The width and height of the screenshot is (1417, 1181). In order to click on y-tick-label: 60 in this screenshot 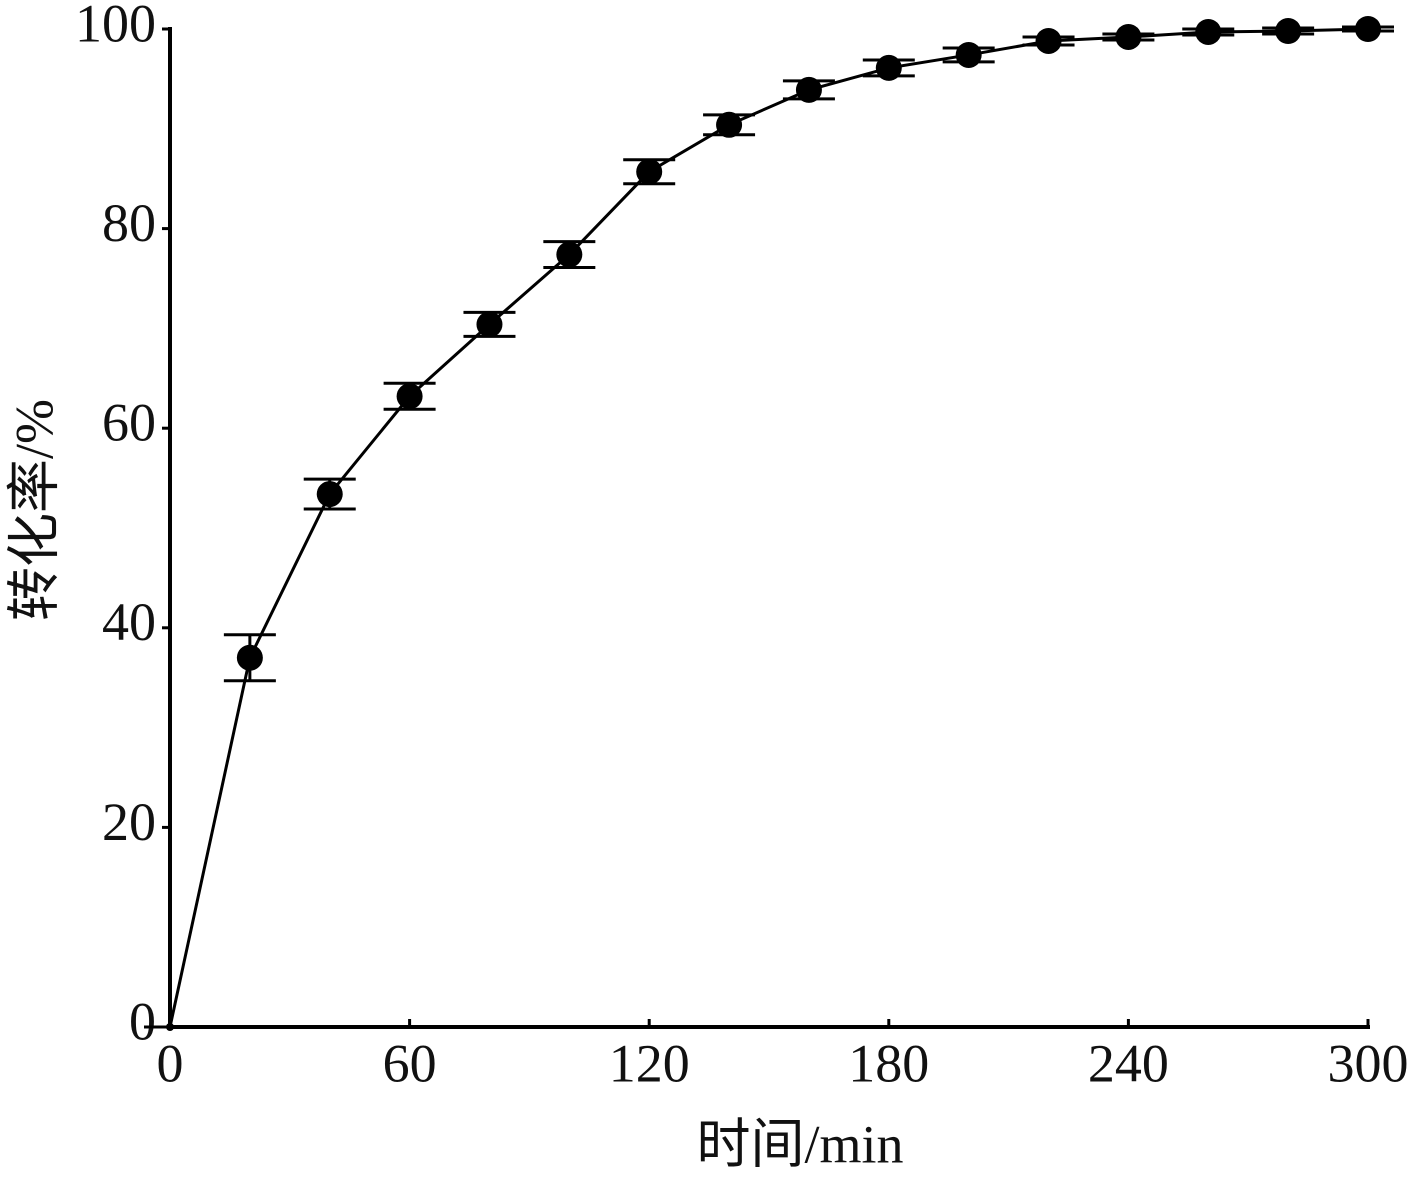, I will do `click(129, 423)`.